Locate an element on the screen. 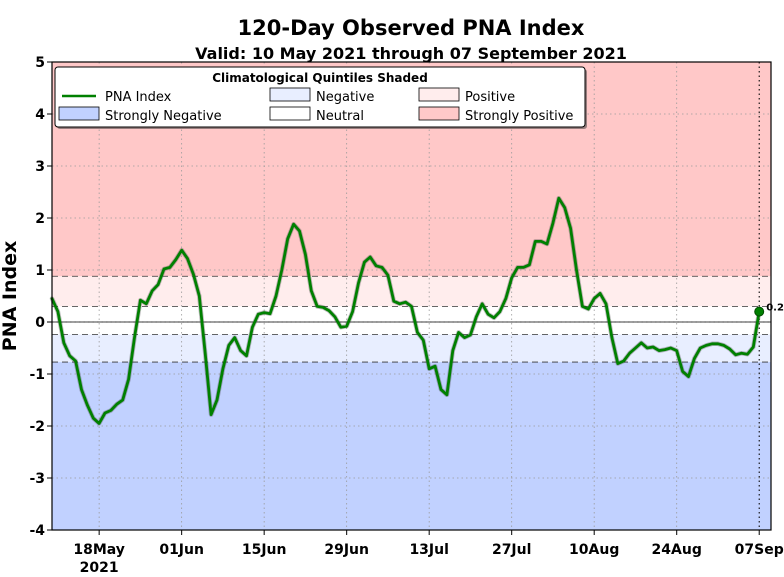  x-tick-label: 13Jul is located at coordinates (428, 550).